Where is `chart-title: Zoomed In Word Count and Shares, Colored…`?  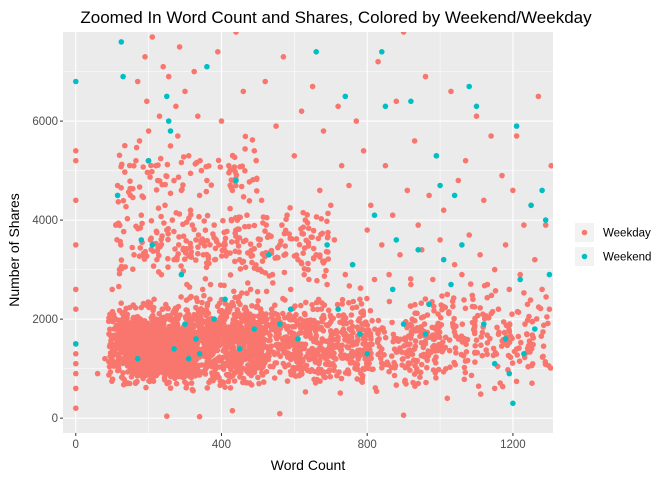 chart-title: Zoomed In Word Count and Shares, Colored… is located at coordinates (336, 17).